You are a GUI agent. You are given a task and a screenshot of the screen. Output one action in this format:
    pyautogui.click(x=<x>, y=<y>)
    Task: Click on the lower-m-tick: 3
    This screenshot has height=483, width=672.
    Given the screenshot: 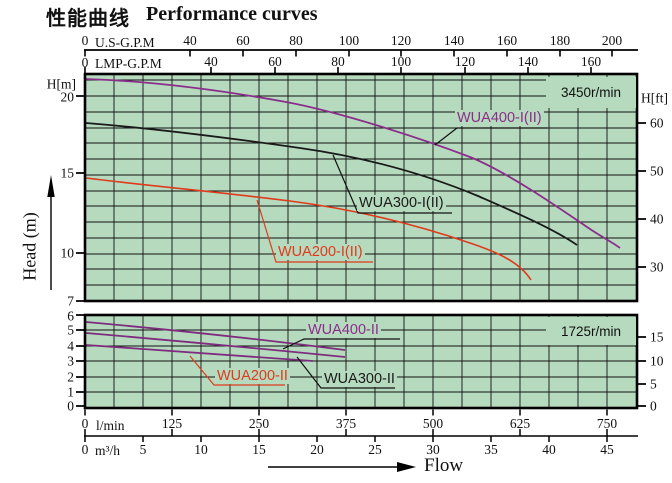 What is the action you would take?
    pyautogui.click(x=70, y=361)
    